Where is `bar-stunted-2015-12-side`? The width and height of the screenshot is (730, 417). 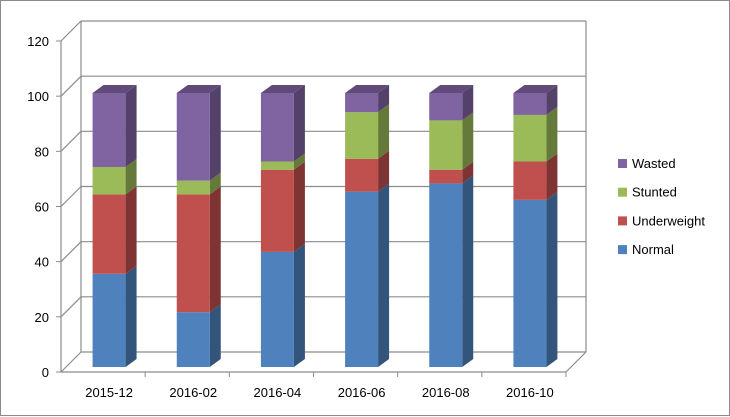 bar-stunted-2015-12-side is located at coordinates (131, 176).